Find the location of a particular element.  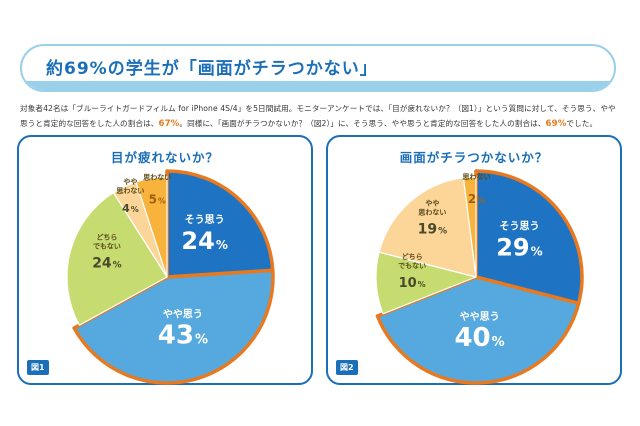

slice-value-3: 4% is located at coordinates (130, 208).